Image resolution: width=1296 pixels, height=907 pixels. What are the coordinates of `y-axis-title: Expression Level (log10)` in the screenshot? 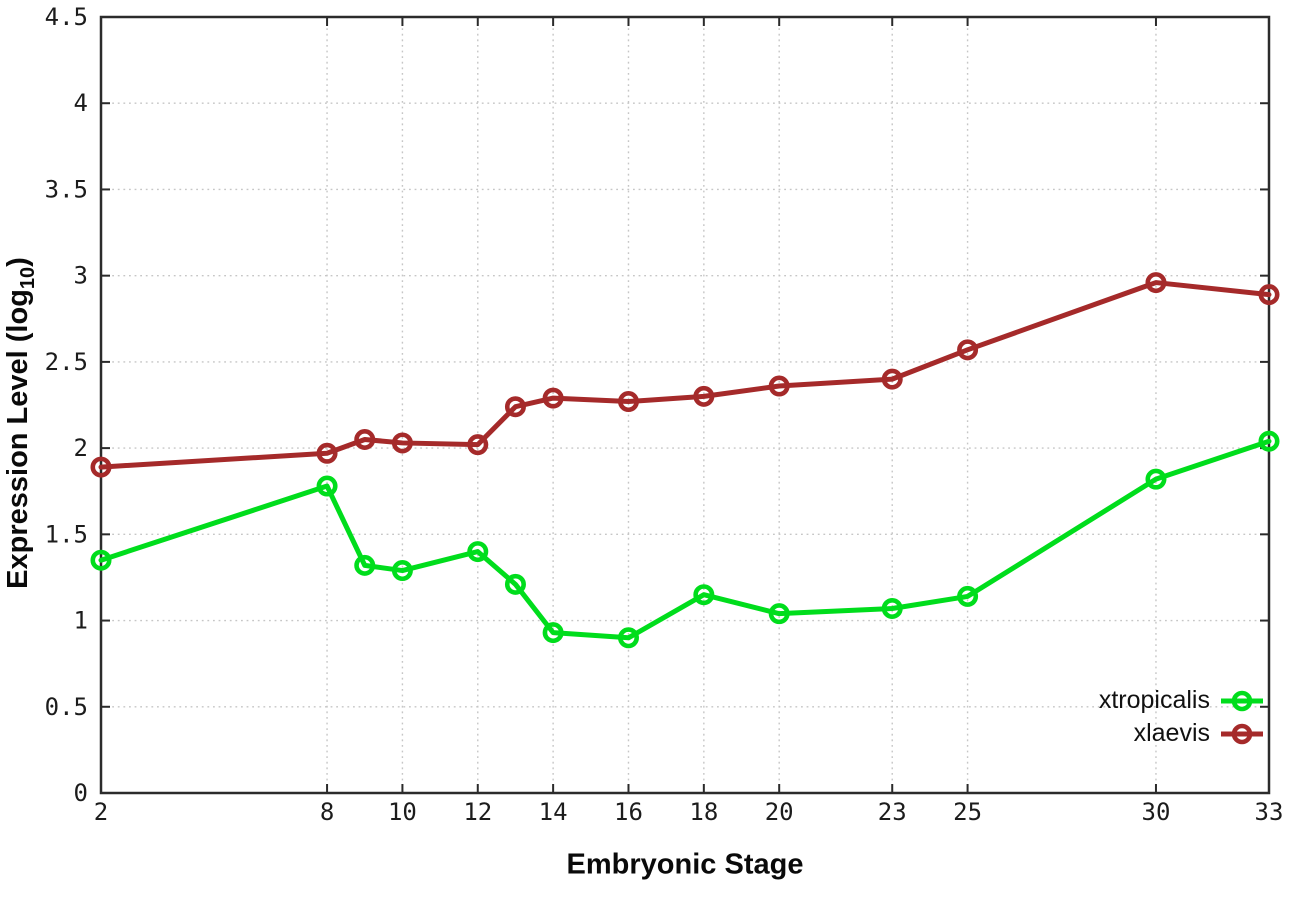 It's located at (21, 423).